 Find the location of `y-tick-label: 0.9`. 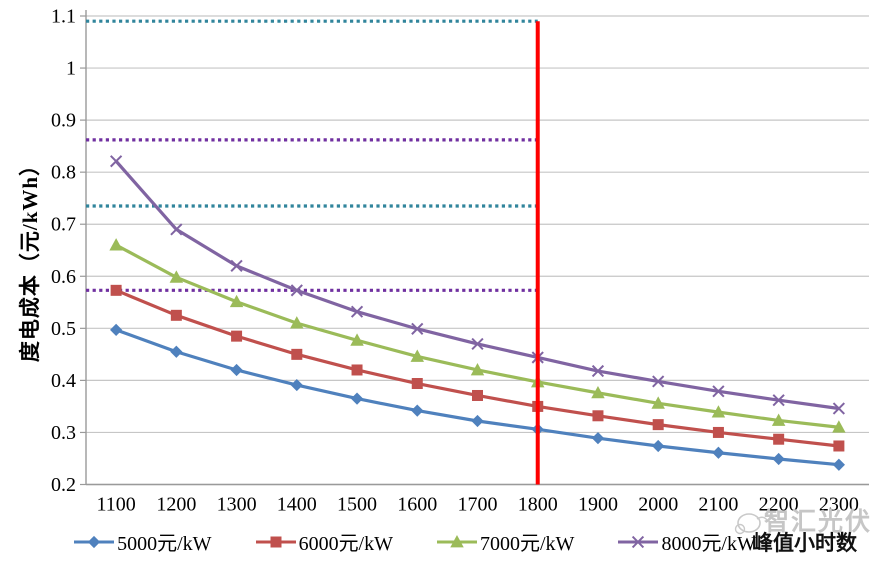

y-tick-label: 0.9 is located at coordinates (63, 121).